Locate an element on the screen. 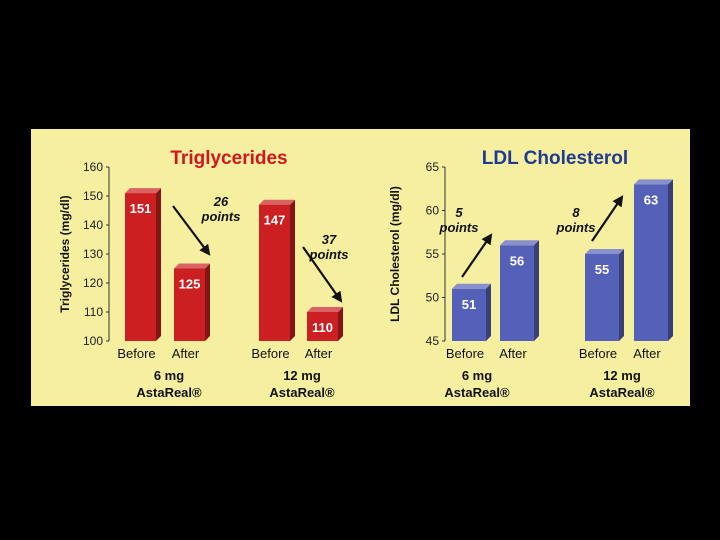 The width and height of the screenshot is (720, 540). bar-value-label: 151 is located at coordinates (141, 208).